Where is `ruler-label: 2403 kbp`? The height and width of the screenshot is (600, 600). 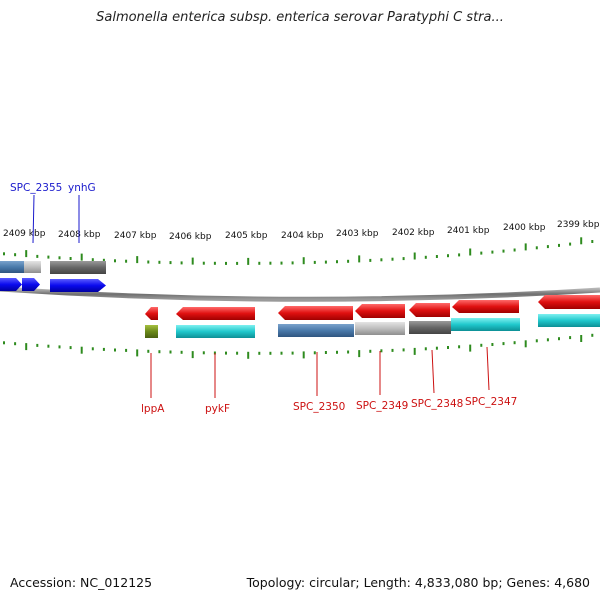
ruler-label: 2403 kbp is located at coordinates (357, 234).